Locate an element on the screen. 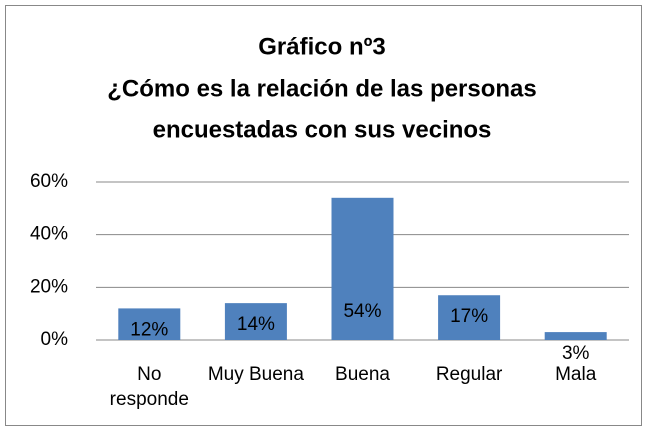  chart-title: encuestadas con sus vecinos is located at coordinates (322, 129).